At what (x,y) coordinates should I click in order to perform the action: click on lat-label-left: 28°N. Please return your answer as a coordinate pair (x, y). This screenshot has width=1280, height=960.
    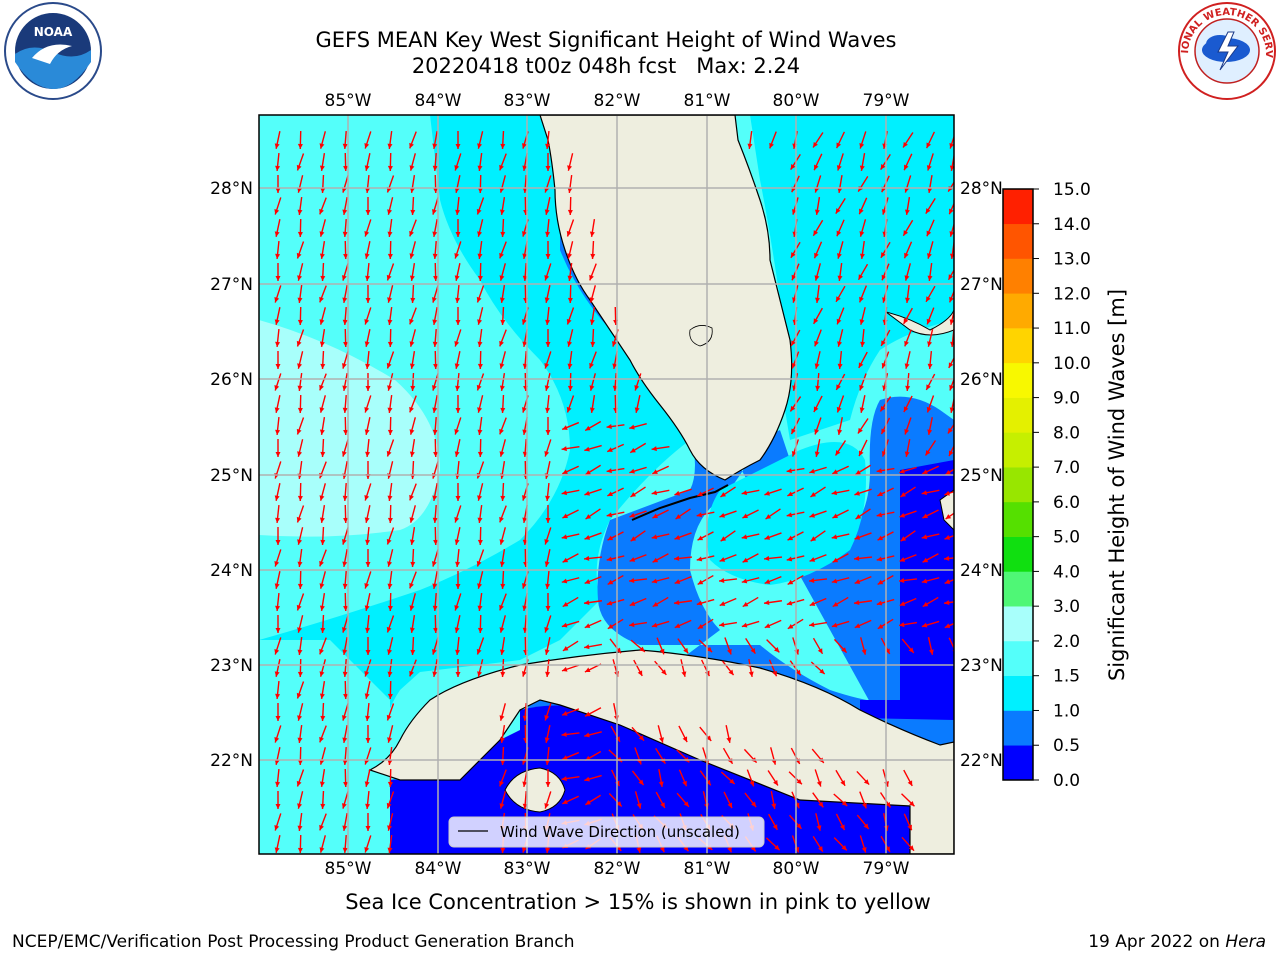
    Looking at the image, I should click on (231, 189).